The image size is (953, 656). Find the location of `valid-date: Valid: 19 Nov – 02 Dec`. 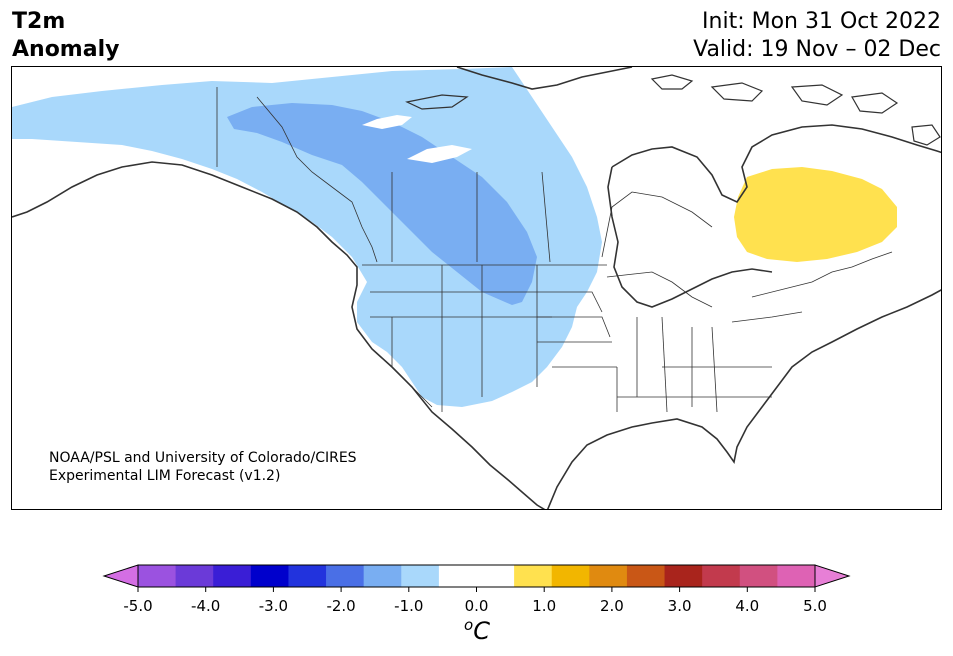

valid-date: Valid: 19 Nov – 02 Dec is located at coordinates (817, 49).